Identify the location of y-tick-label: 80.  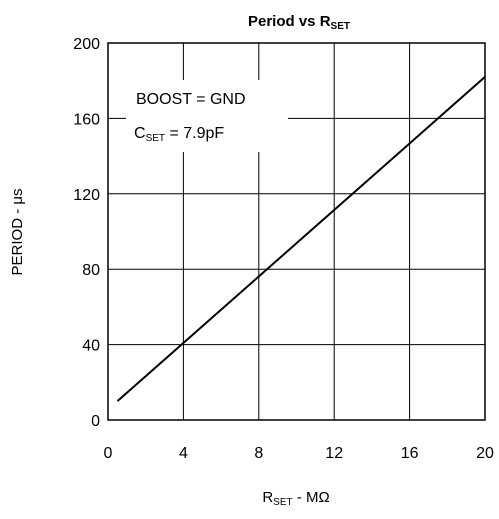
(91, 270).